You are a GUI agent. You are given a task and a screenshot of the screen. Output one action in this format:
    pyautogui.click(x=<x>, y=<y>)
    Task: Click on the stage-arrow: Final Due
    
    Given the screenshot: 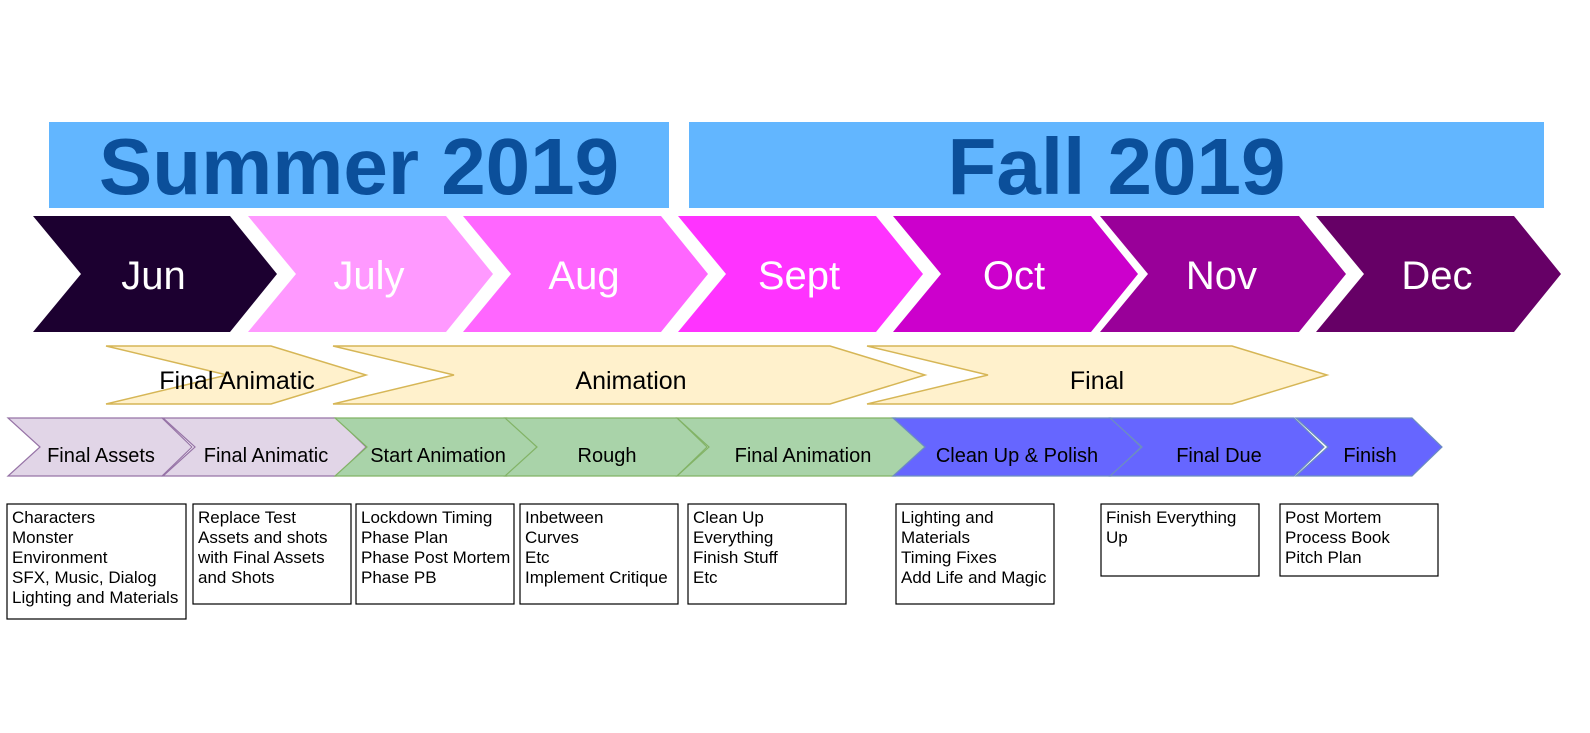 What is the action you would take?
    pyautogui.click(x=1216, y=447)
    